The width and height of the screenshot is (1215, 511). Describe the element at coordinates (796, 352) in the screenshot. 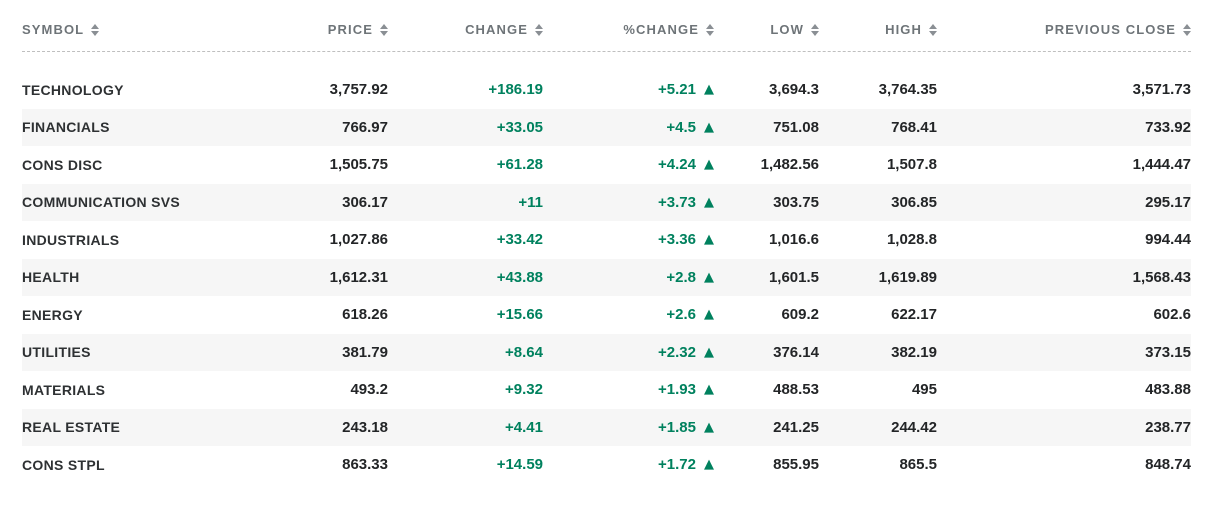

I see `low-value: 376.14` at that location.